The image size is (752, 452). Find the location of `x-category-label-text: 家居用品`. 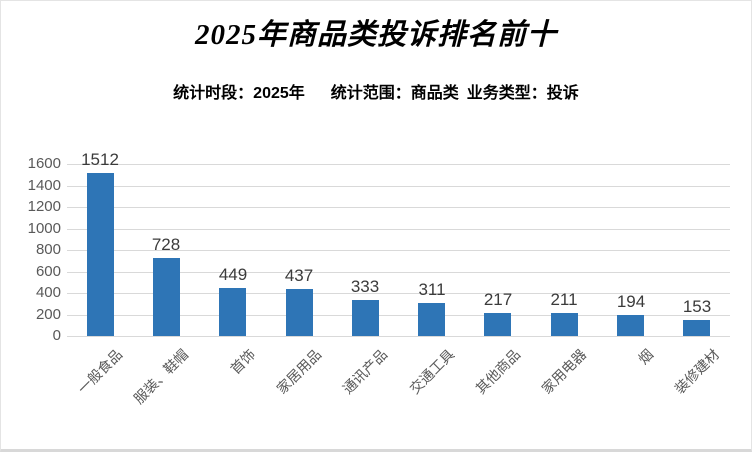

x-category-label-text: 家居用品 is located at coordinates (299, 371).